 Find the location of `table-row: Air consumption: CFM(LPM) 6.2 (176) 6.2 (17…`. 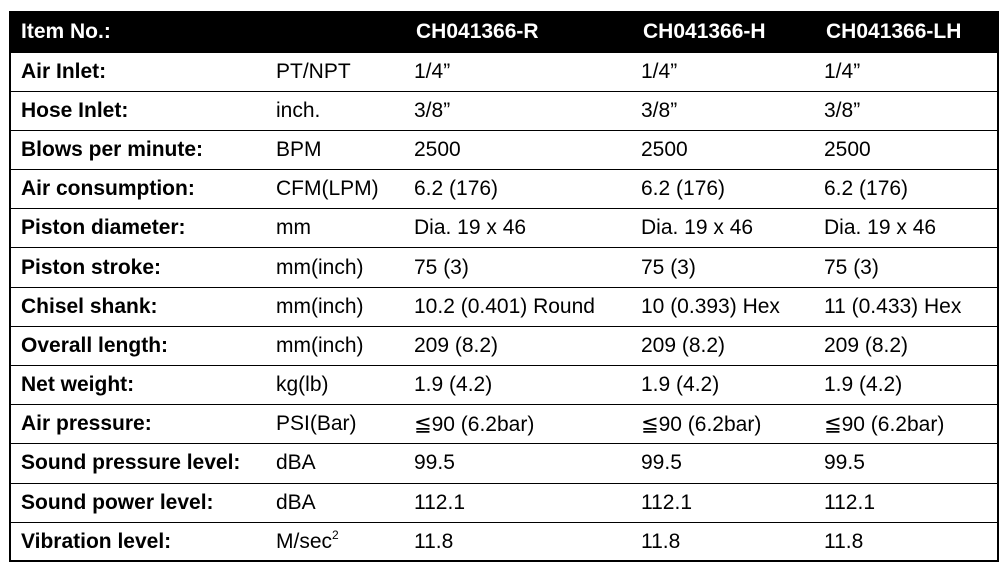

table-row: Air consumption: CFM(LPM) 6.2 (176) 6.2 (17… is located at coordinates (504, 189).